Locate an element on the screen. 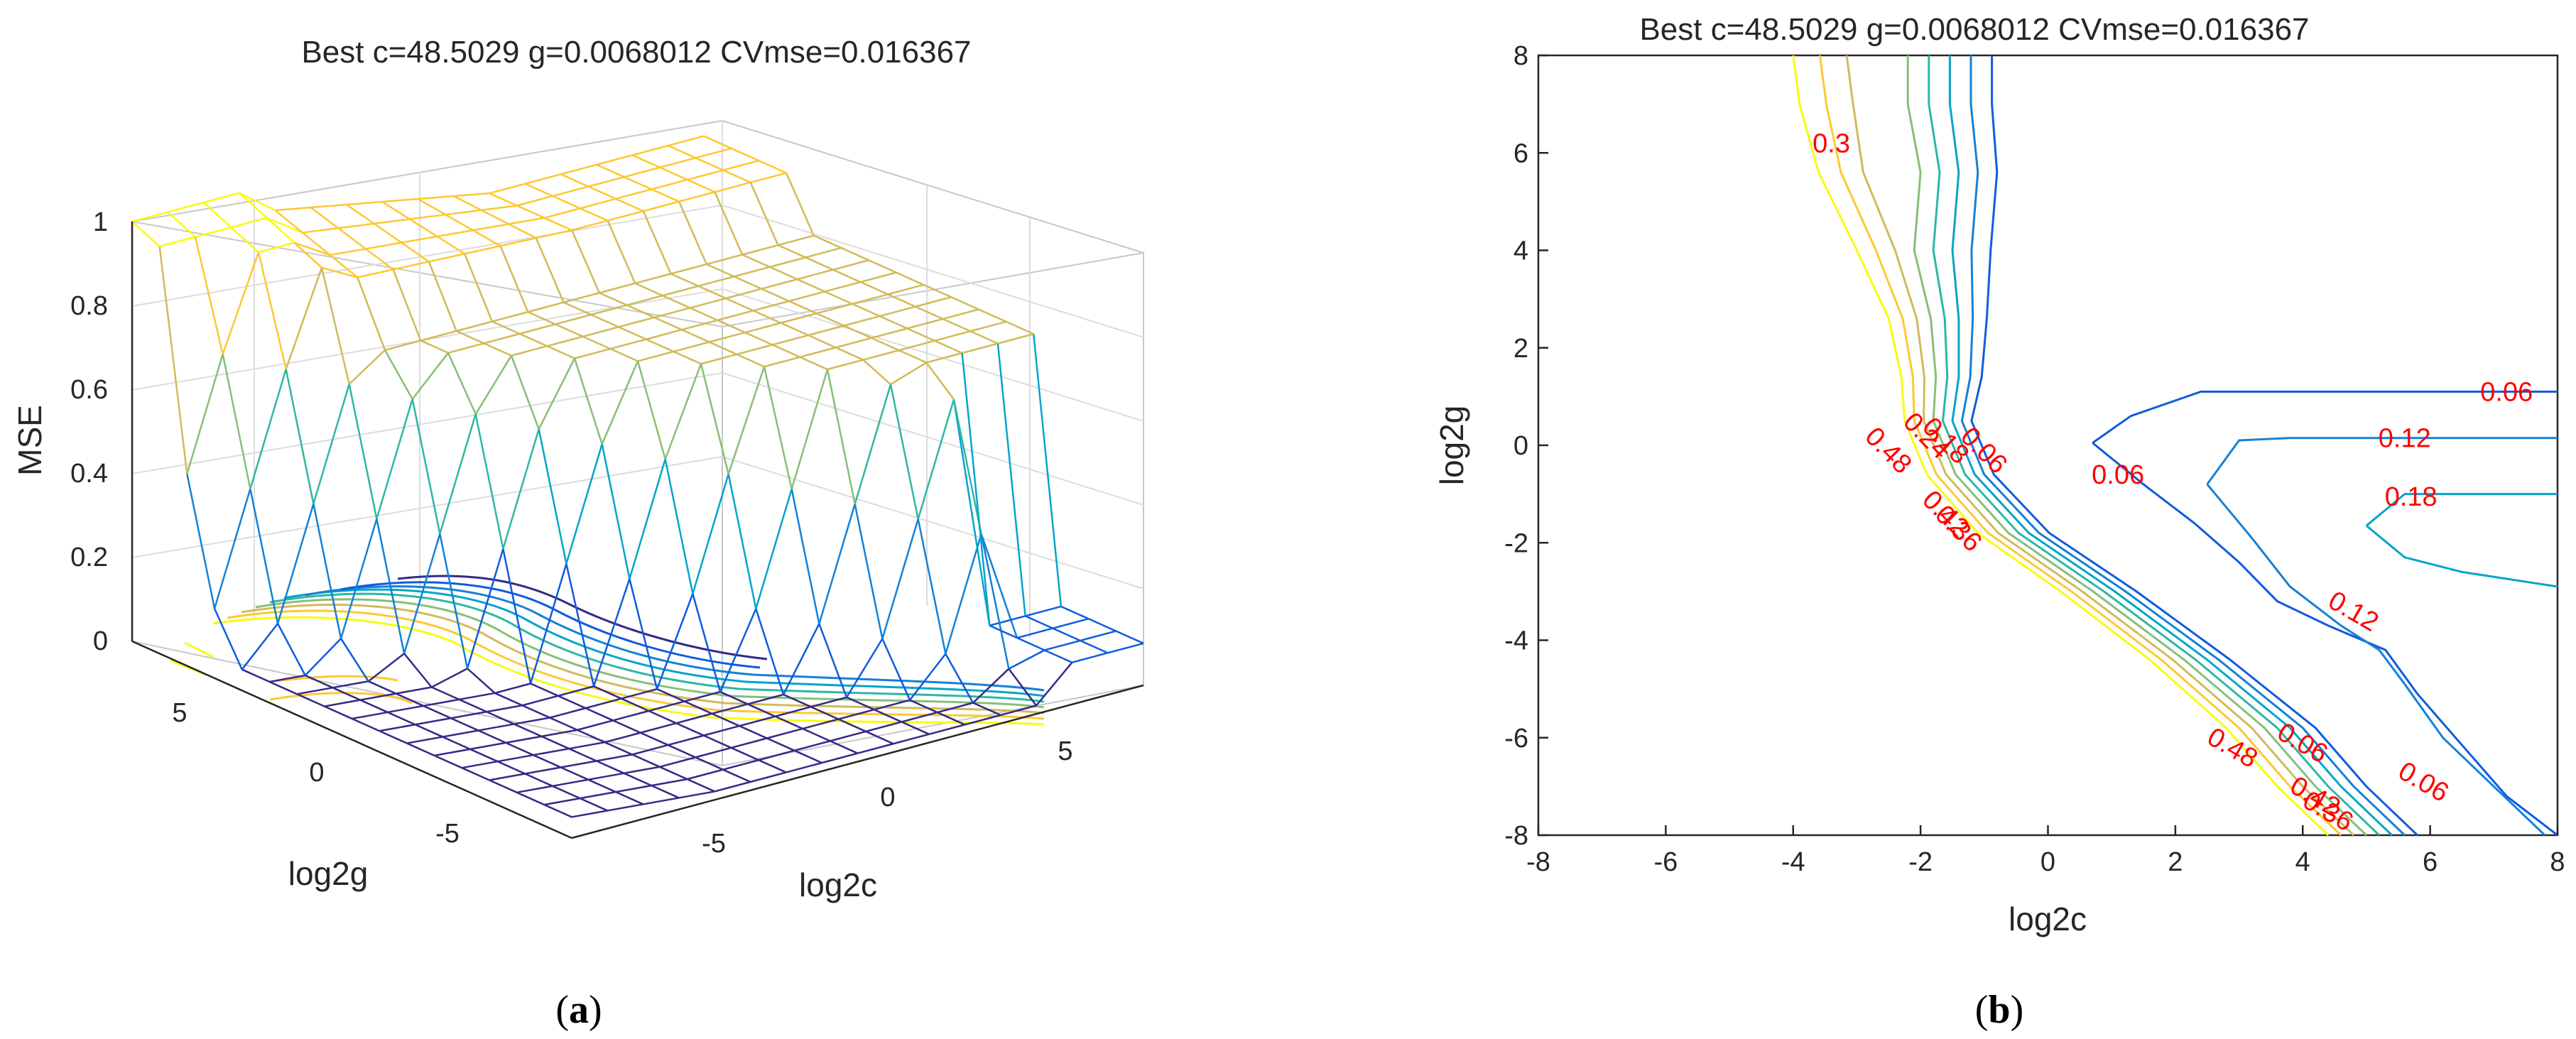  panel-a-y-ticks: 5 0 -5 is located at coordinates (316, 774).